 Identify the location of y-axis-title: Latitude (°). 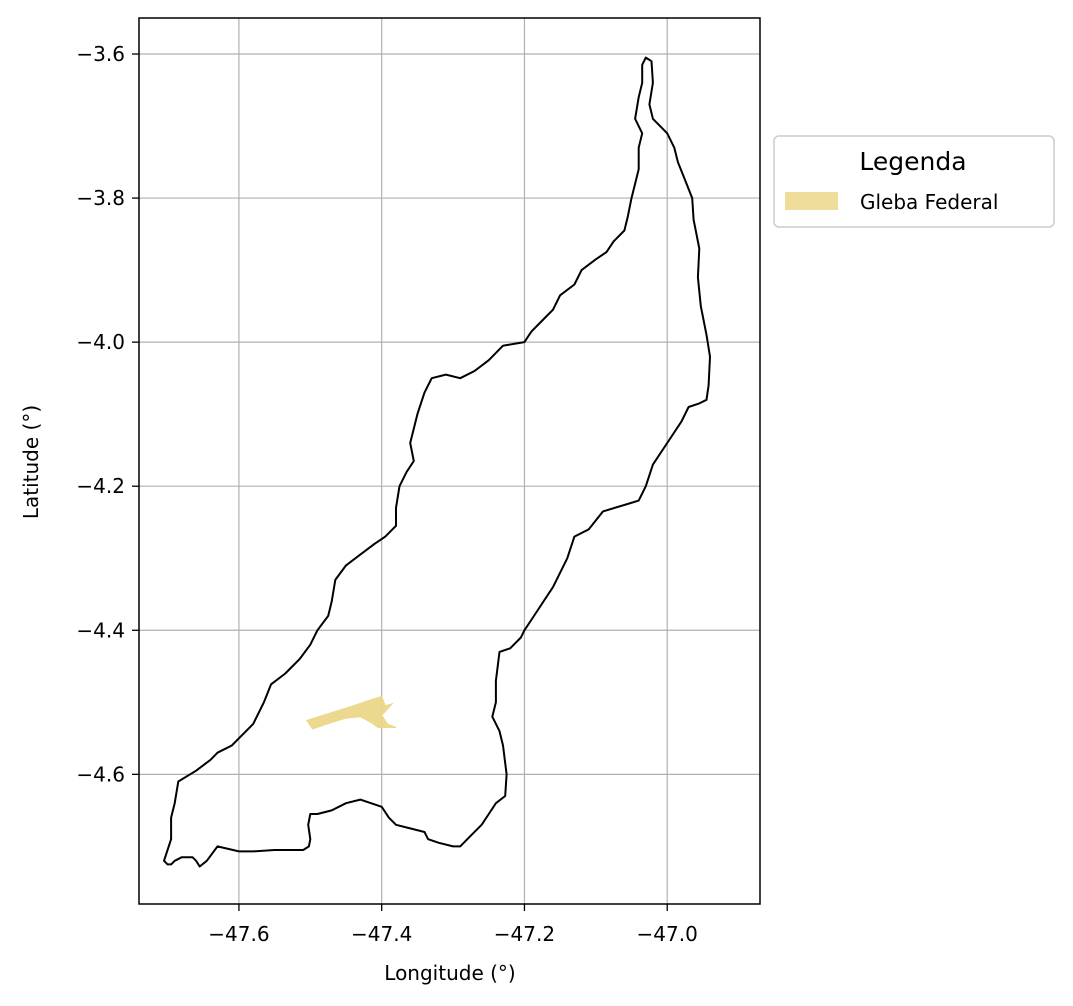
(31, 462).